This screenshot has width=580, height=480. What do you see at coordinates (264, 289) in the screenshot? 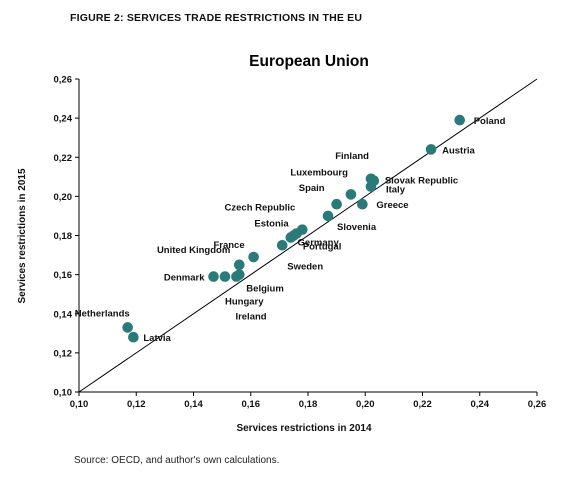
I see `label-belgium: Belgium` at bounding box center [264, 289].